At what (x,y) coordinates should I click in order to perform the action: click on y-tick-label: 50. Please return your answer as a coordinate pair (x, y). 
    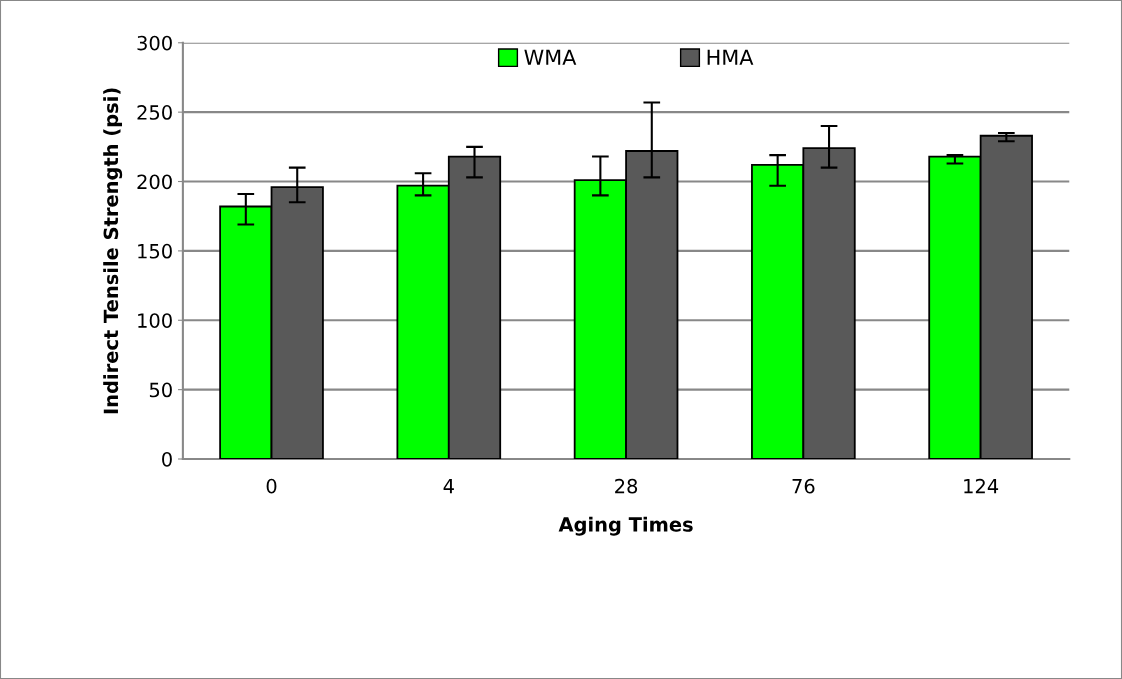
    Looking at the image, I should click on (160, 390).